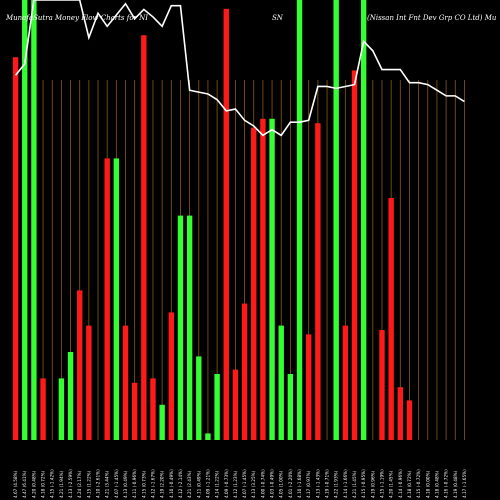 The height and width of the screenshot is (500, 500). Describe the element at coordinates (98, 483) in the screenshot. I see `tick-label-9: 4.10 (-2.61%)` at that location.